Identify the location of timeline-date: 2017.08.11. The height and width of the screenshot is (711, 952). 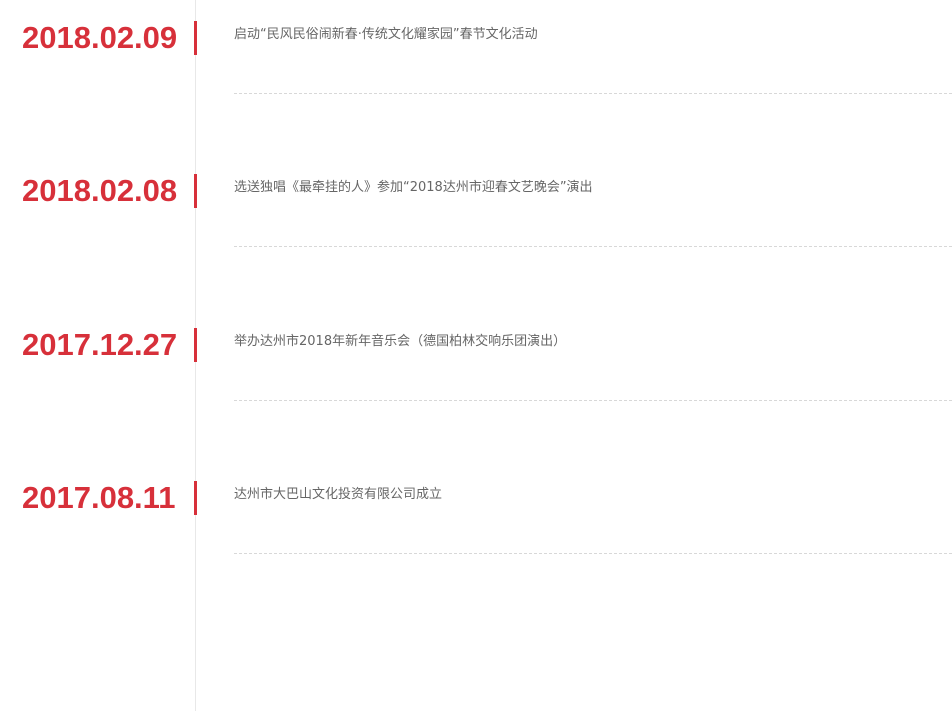
(99, 497).